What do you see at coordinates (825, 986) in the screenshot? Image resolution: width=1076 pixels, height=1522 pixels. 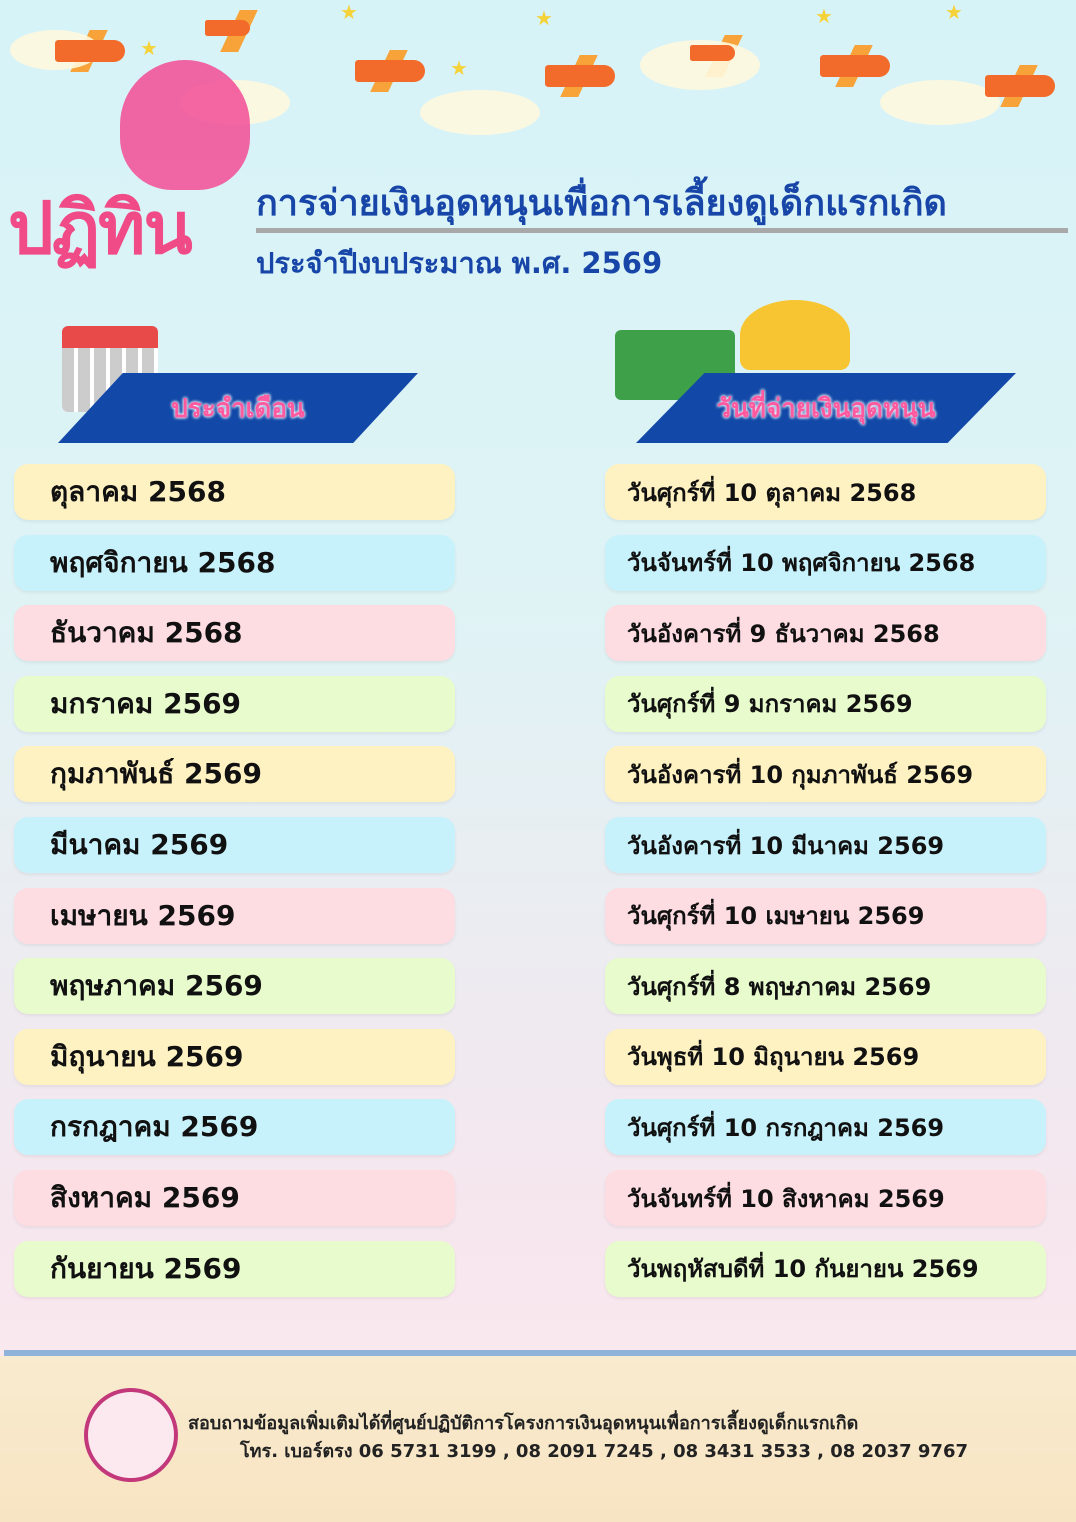 I see `payday-cell: วันศุกร์ที่ 8 พฤษภาคม 2569` at bounding box center [825, 986].